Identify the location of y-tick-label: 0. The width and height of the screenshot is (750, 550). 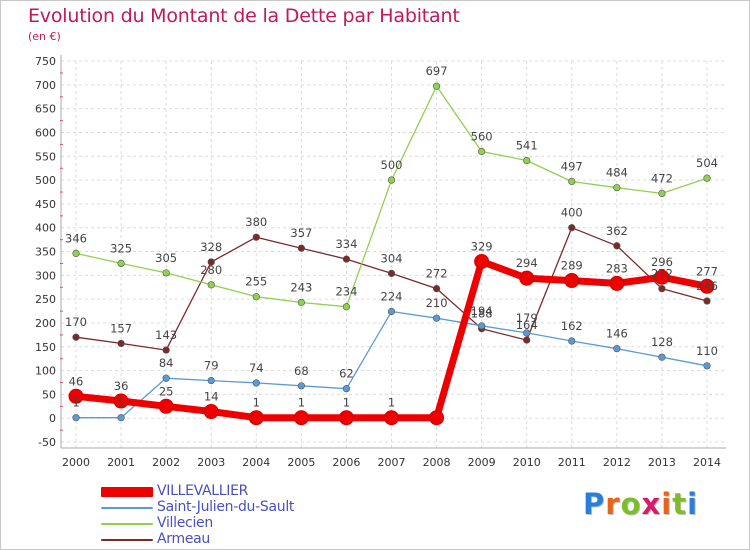
(52, 418).